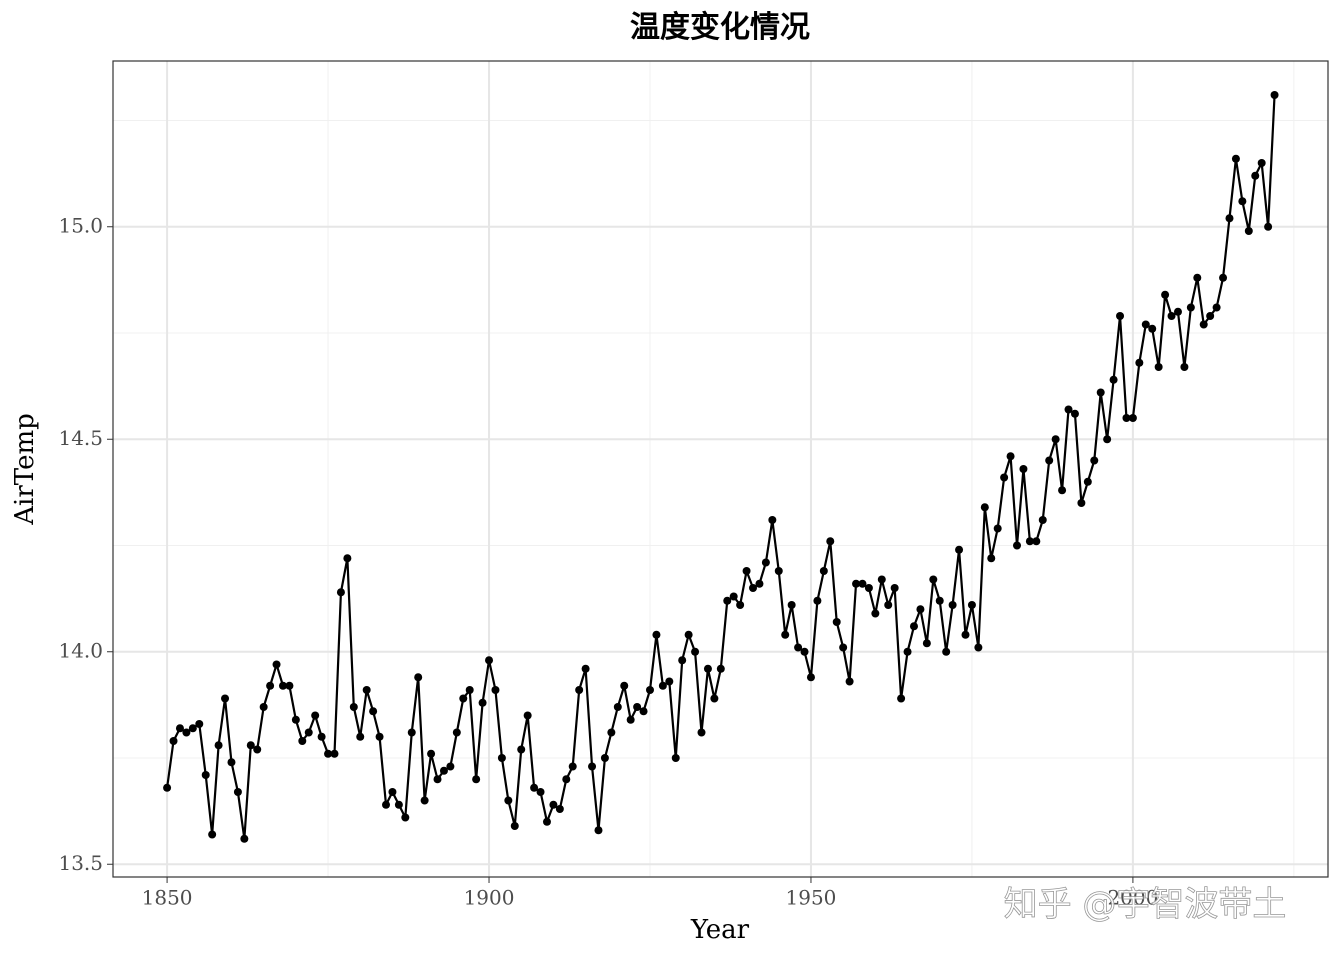 This screenshot has height=960, width=1344. I want to click on y-tick-label: 14.5, so click(80, 438).